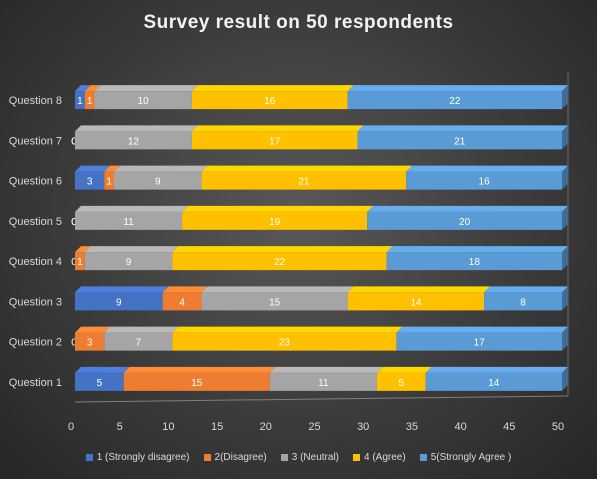  Describe the element at coordinates (35, 262) in the screenshot. I see `y-tick-label: Question 4` at that location.